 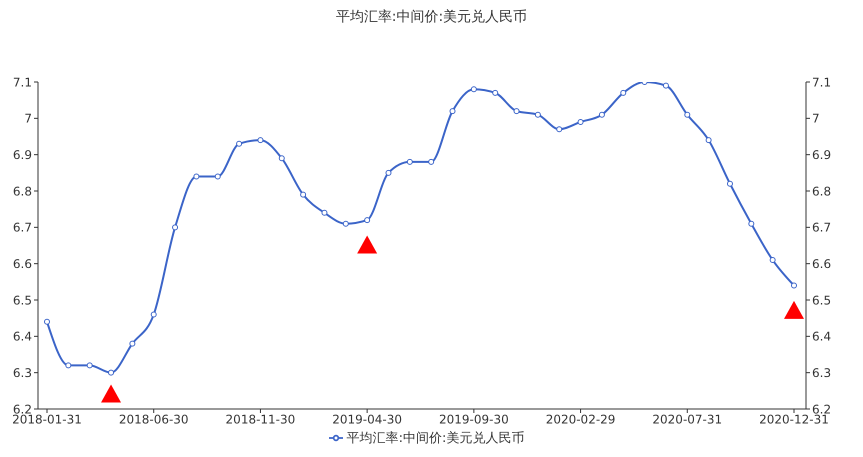 What do you see at coordinates (822, 373) in the screenshot?
I see `y2-tick-label: 6.3` at bounding box center [822, 373].